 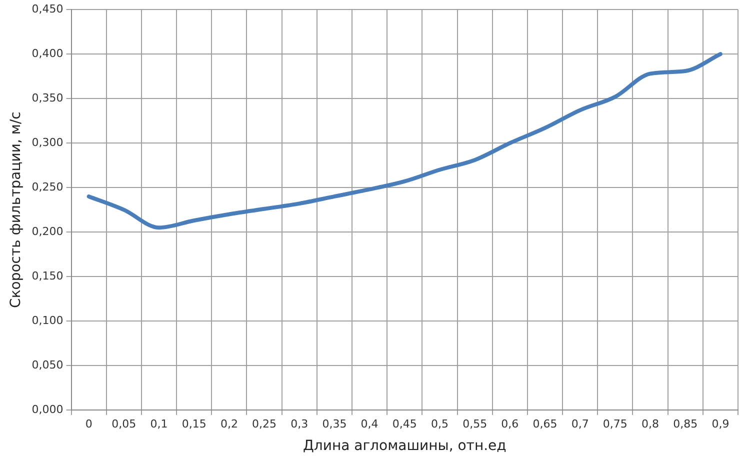 I want to click on y-tick-label: 0,350, so click(x=48, y=97).